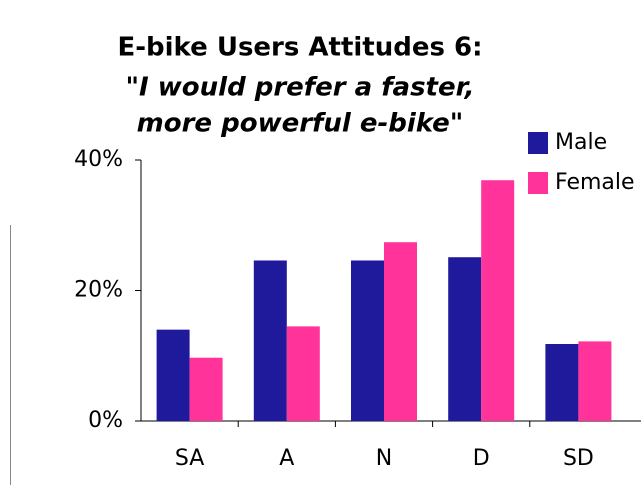 Image resolution: width=641 pixels, height=485 pixels. I want to click on chart-subtitle: more powerful e-bike", so click(300, 124).